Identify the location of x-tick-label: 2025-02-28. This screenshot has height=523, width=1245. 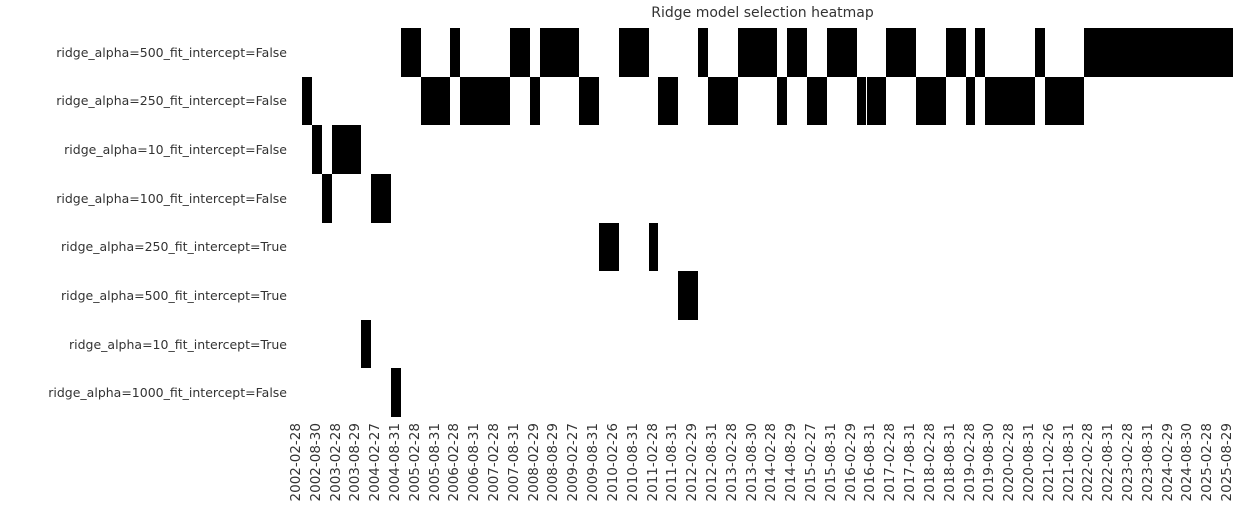
(1207, 462).